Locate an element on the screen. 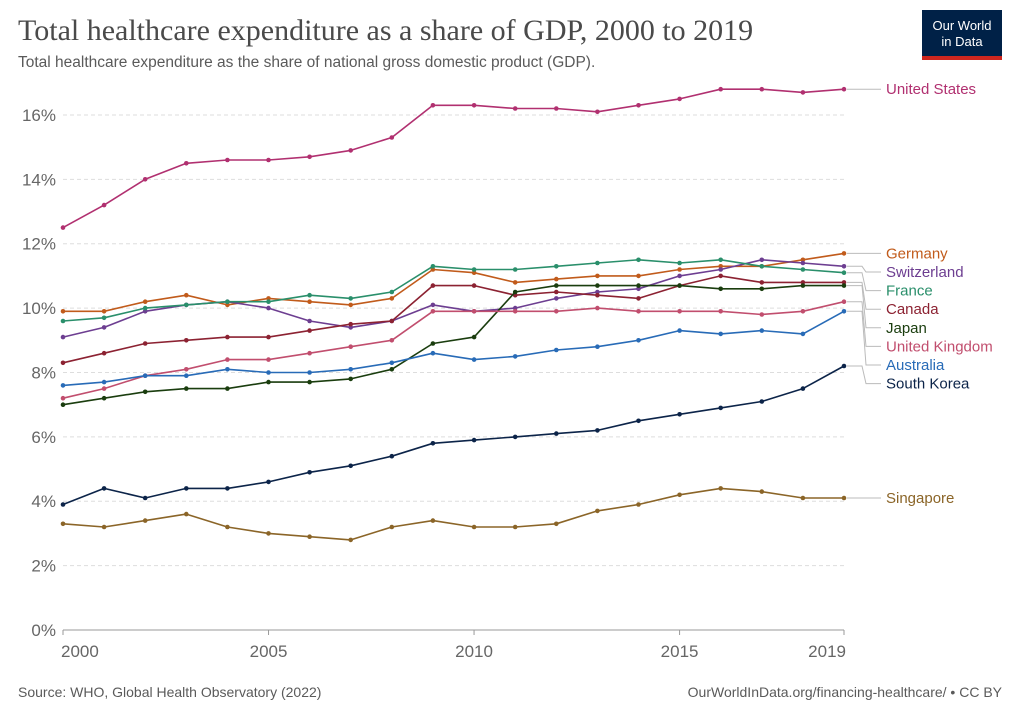 This screenshot has width=1020, height=720. series-france is located at coordinates (453, 290).